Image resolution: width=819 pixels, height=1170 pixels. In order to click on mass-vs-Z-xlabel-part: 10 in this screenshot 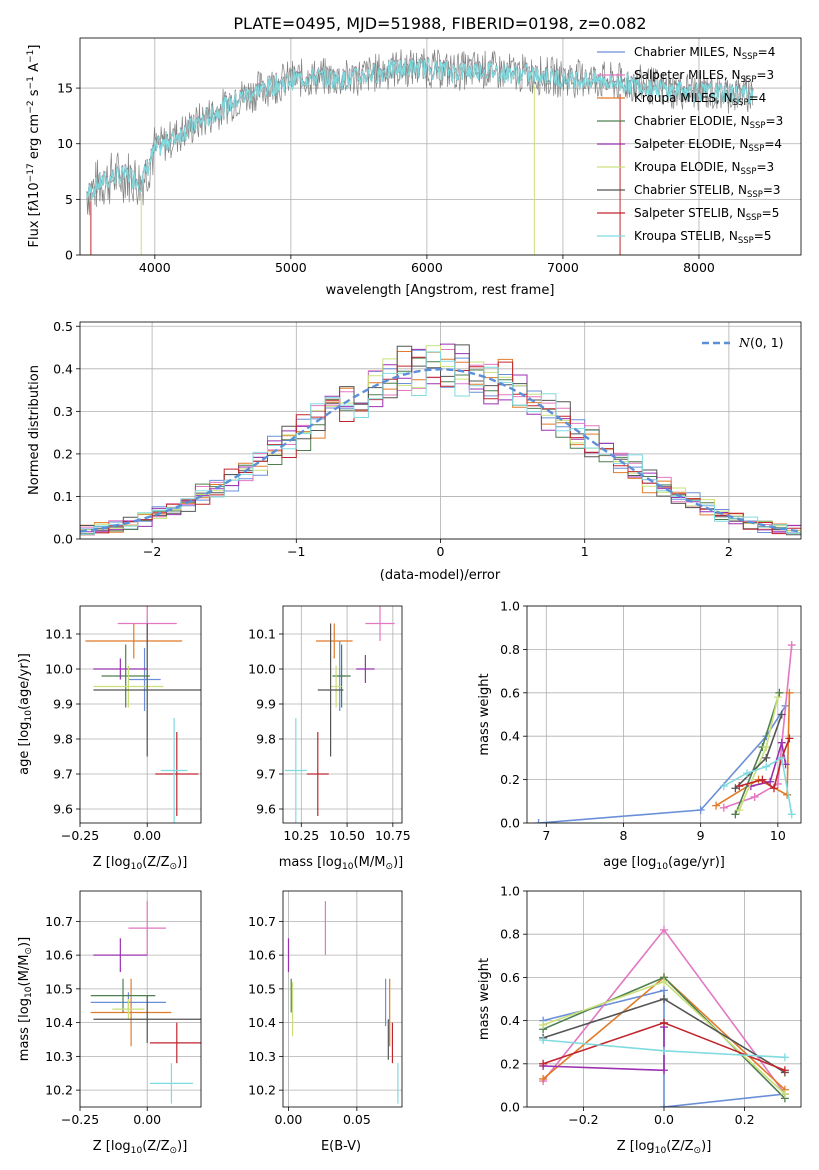, I will do `click(137, 1151)`.